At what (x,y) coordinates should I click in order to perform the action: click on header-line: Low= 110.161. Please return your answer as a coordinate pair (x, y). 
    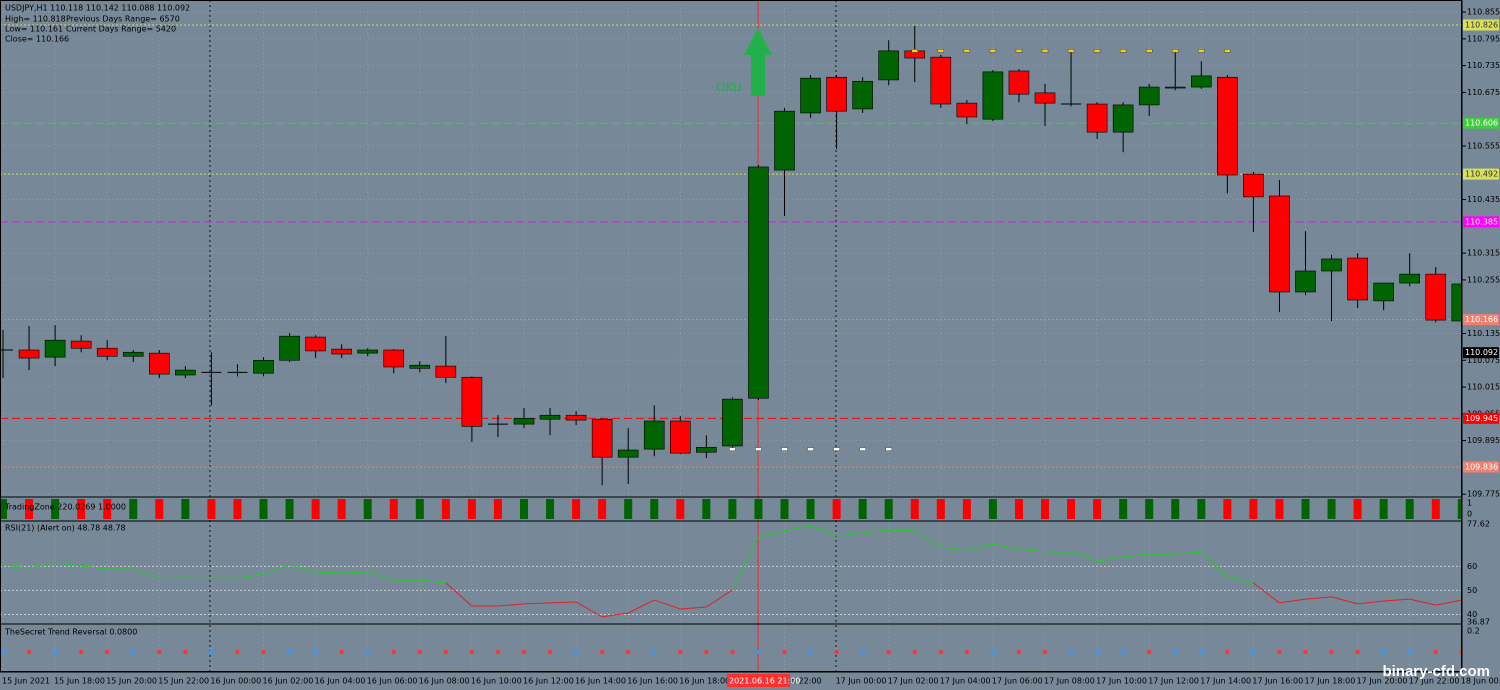
    Looking at the image, I should click on (34, 29).